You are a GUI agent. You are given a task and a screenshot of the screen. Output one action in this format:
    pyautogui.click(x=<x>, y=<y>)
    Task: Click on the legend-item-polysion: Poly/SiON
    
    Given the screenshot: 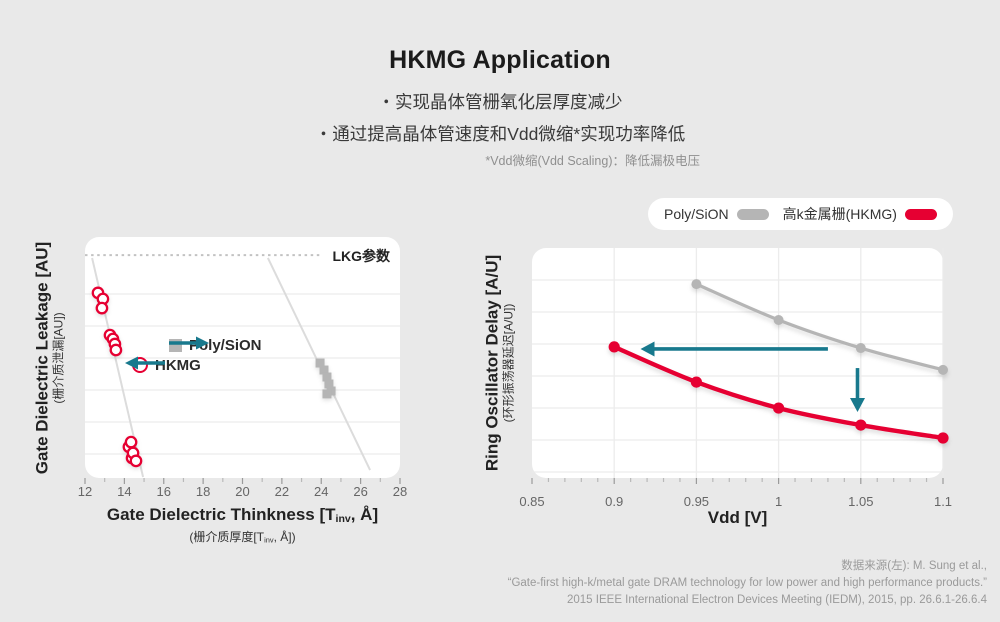 What is the action you would take?
    pyautogui.click(x=716, y=214)
    